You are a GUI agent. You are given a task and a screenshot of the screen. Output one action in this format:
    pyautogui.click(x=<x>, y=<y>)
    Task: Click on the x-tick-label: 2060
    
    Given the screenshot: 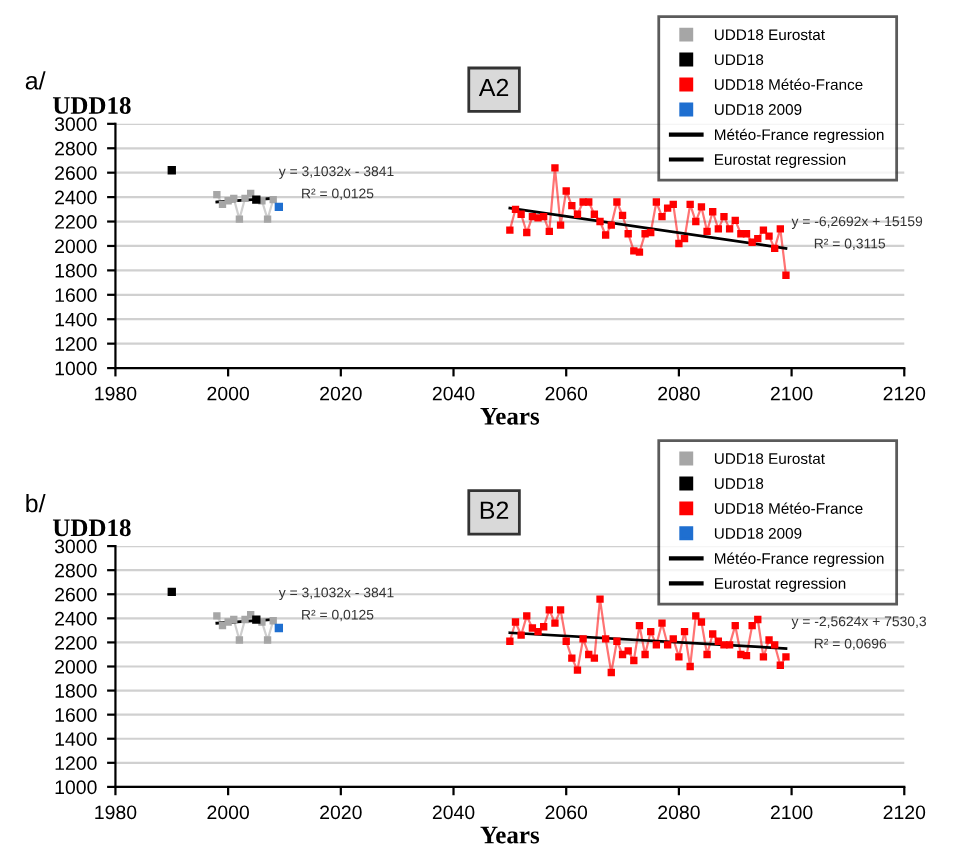 What is the action you would take?
    pyautogui.click(x=566, y=393)
    